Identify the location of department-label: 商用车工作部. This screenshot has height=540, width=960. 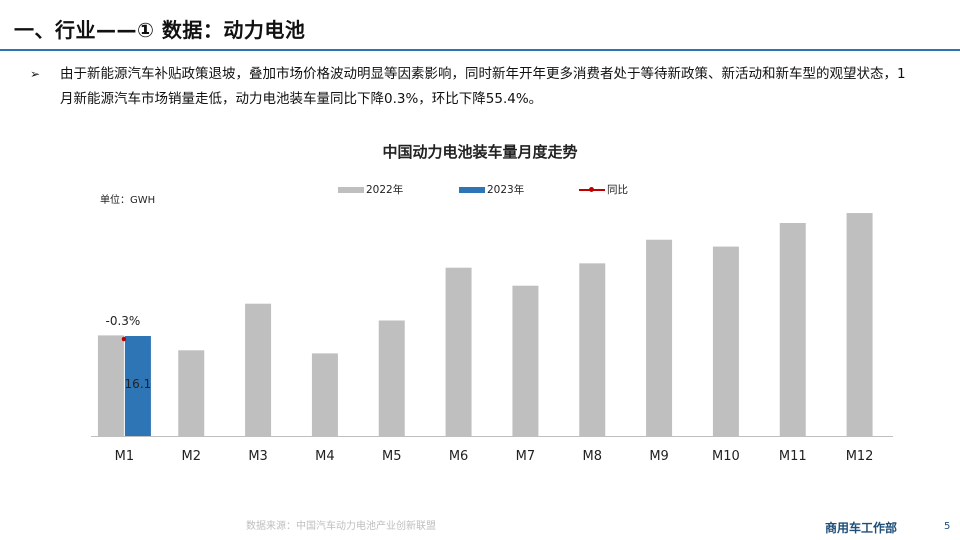
(861, 528).